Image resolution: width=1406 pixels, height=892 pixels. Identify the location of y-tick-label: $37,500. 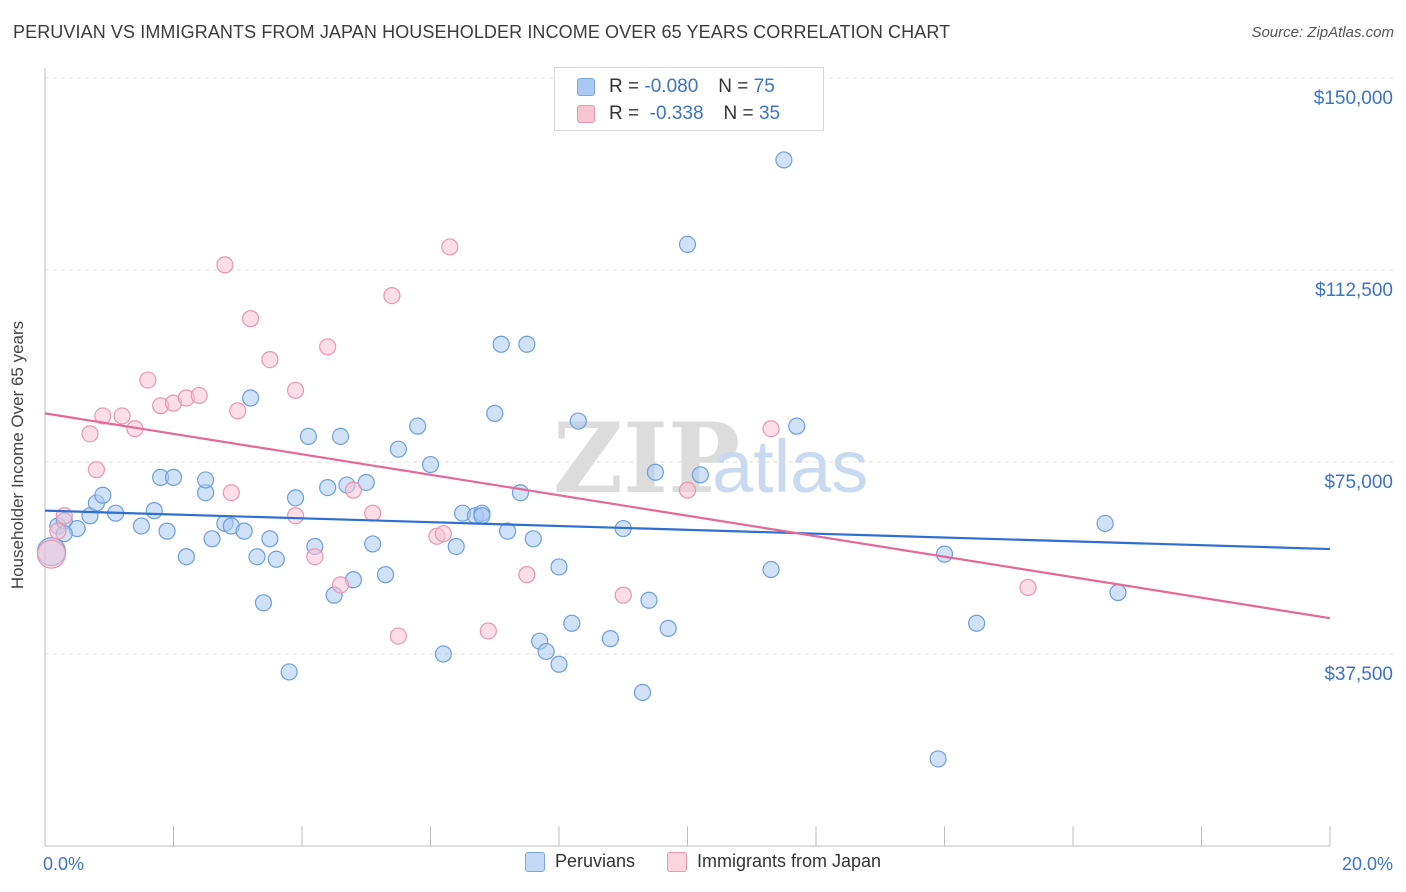
(1358, 674).